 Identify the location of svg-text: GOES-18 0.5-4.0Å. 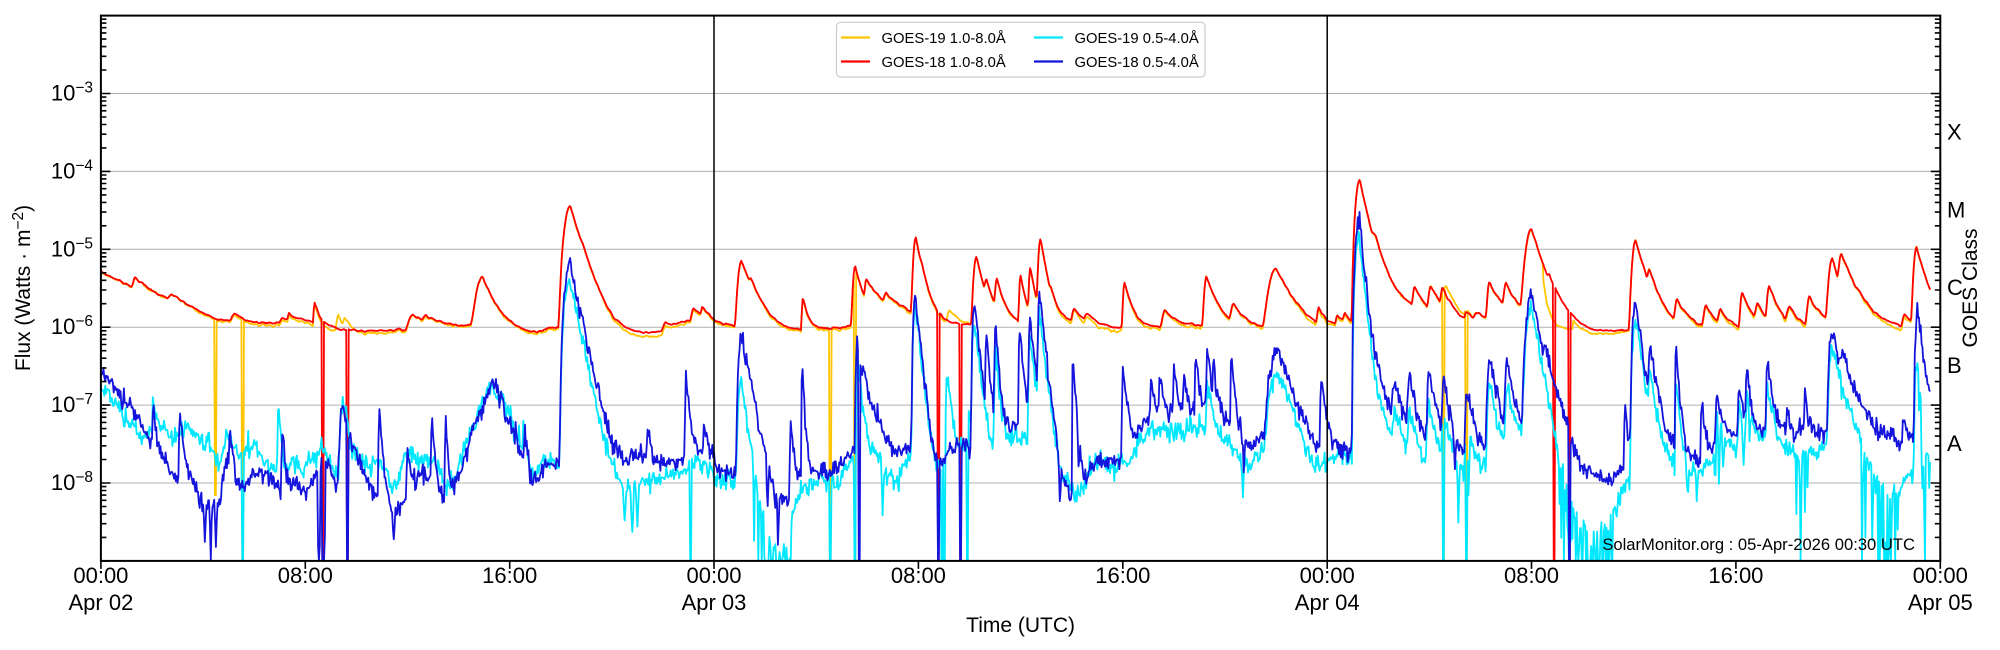
(1137, 62).